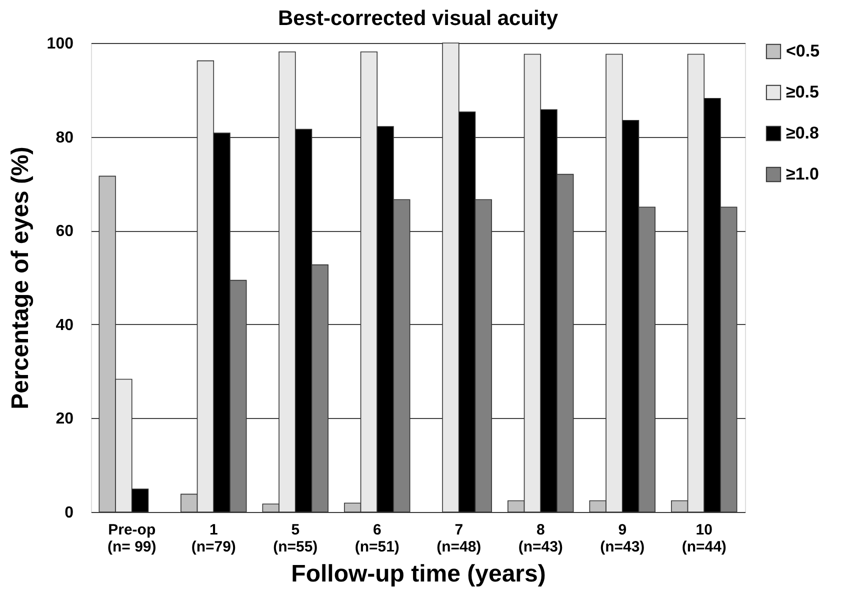  What do you see at coordinates (20, 278) in the screenshot?
I see `y-axis-title: Percentage of eyes (%)` at bounding box center [20, 278].